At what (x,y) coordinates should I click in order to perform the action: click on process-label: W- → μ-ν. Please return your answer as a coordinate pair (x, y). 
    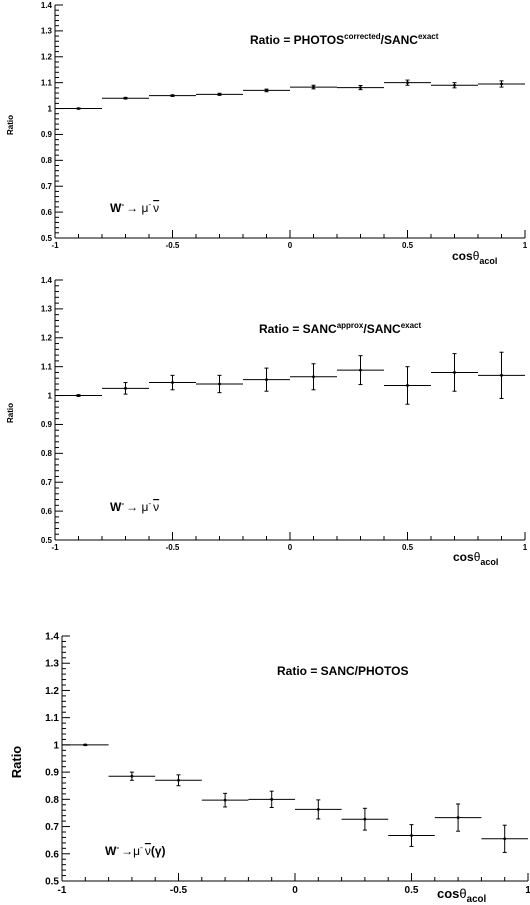
    Looking at the image, I should click on (134, 207).